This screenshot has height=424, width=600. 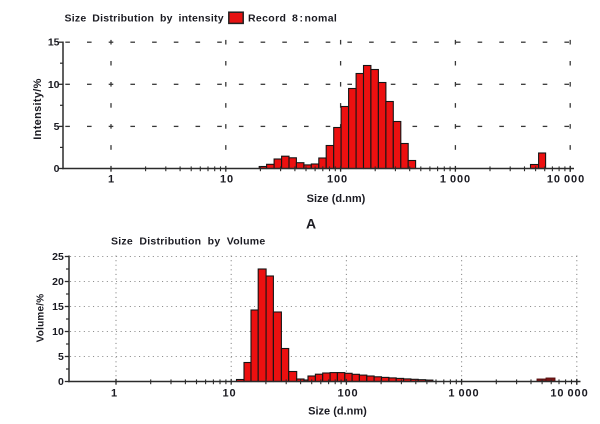 What do you see at coordinates (311, 224) in the screenshot?
I see `svg-text: A` at bounding box center [311, 224].